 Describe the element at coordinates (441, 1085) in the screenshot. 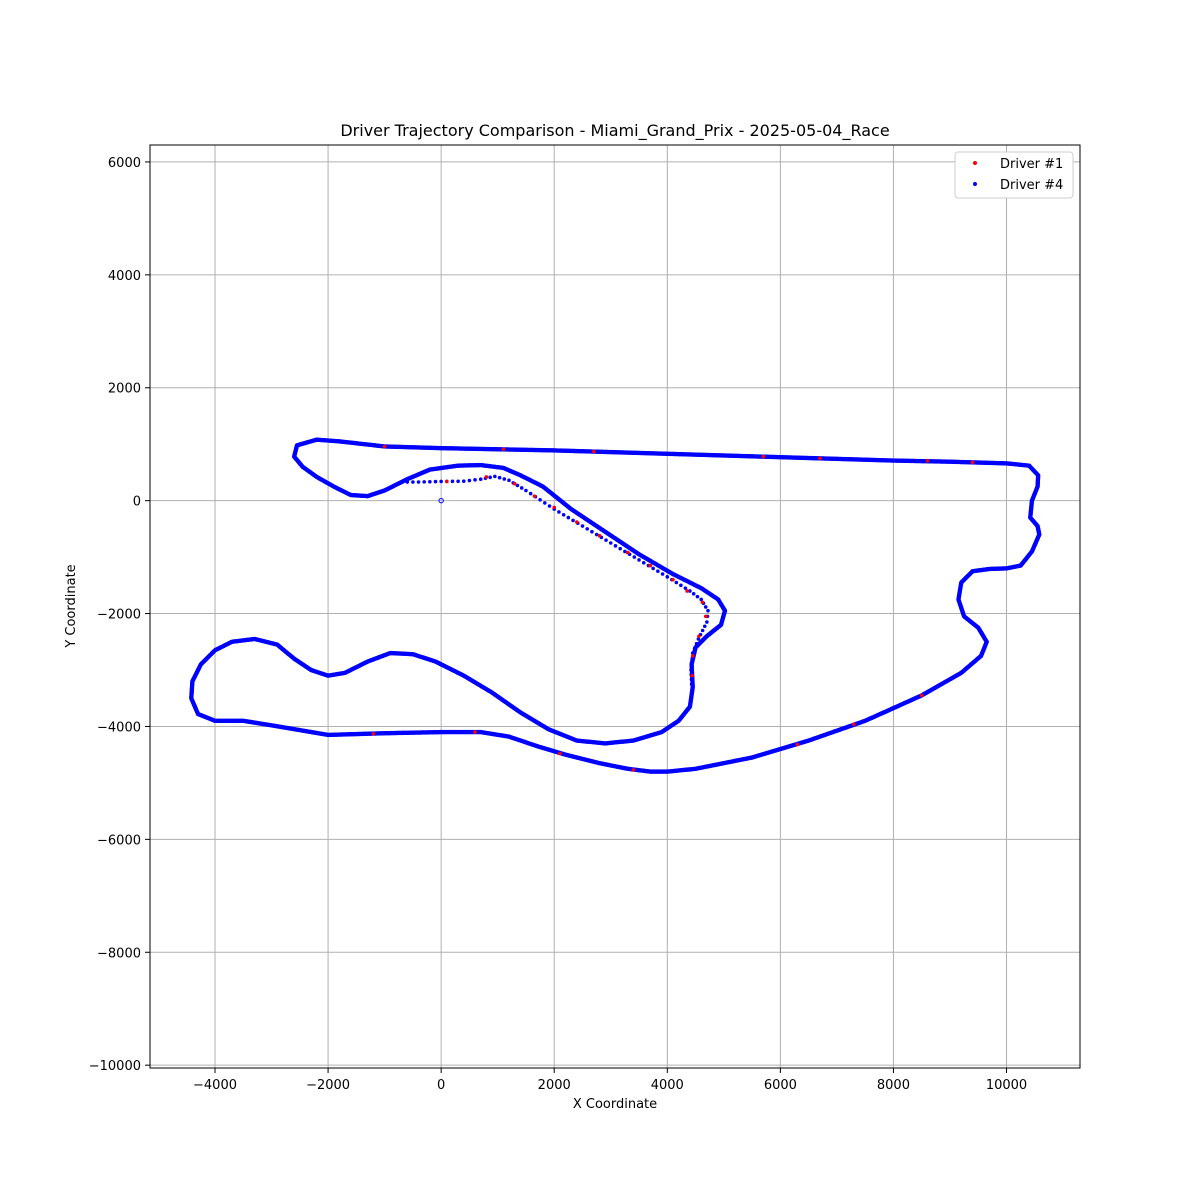

I see `x-tick-label: 0` at that location.